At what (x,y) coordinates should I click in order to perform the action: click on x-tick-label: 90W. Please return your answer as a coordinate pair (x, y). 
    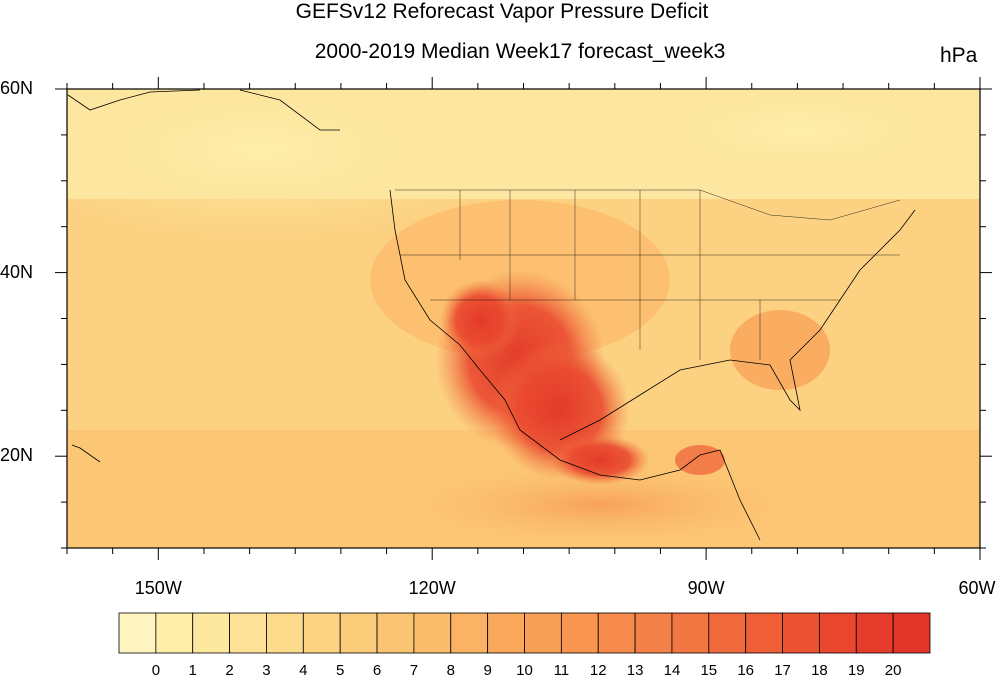
    Looking at the image, I should click on (706, 588).